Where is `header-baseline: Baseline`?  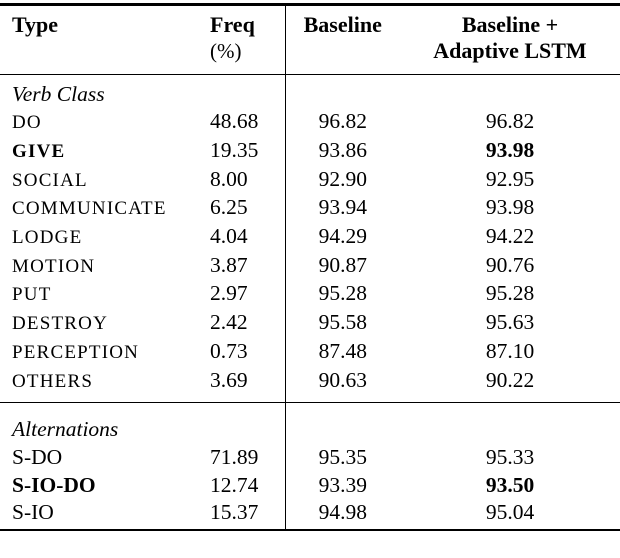 header-baseline: Baseline is located at coordinates (342, 39).